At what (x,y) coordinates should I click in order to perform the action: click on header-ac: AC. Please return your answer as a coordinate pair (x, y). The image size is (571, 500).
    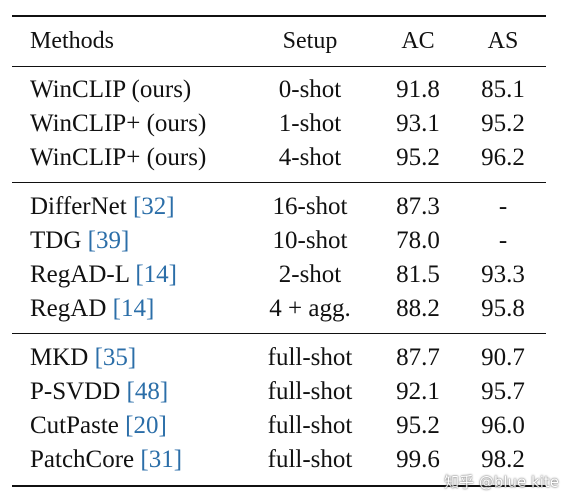
    Looking at the image, I should click on (418, 41).